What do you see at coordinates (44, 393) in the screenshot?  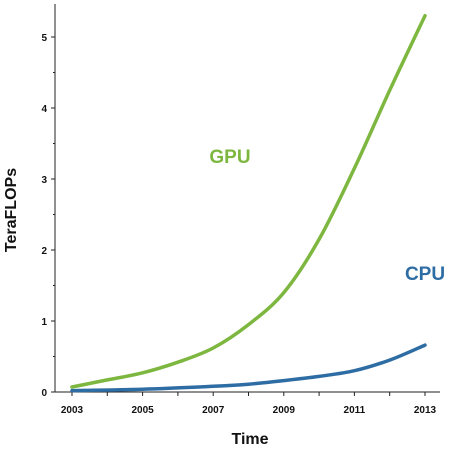 I see `y-tick-label: 0` at bounding box center [44, 393].